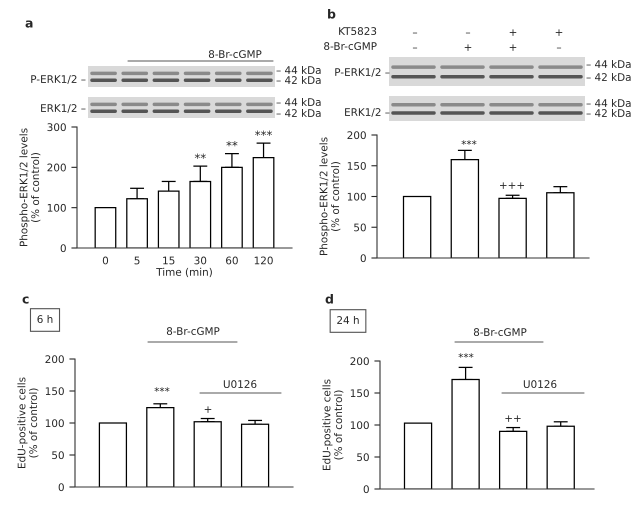 This screenshot has height=514, width=639. What do you see at coordinates (232, 260) in the screenshot?
I see `x-tick-label: 60` at bounding box center [232, 260].